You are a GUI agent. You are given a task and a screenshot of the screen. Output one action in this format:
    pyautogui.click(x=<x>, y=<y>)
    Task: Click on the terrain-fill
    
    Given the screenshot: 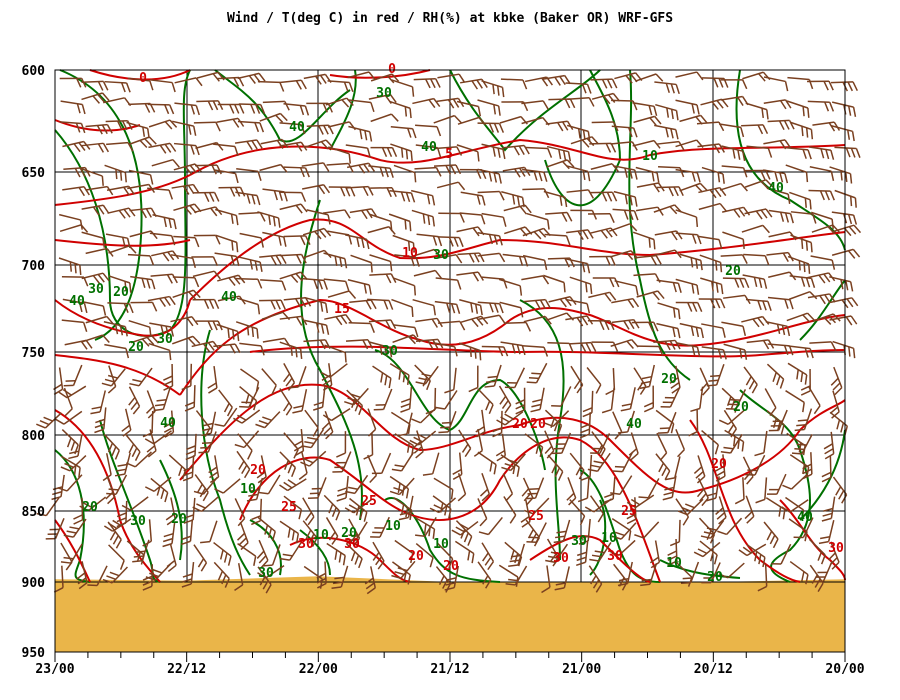 What is the action you would take?
    pyautogui.click(x=450, y=614)
    